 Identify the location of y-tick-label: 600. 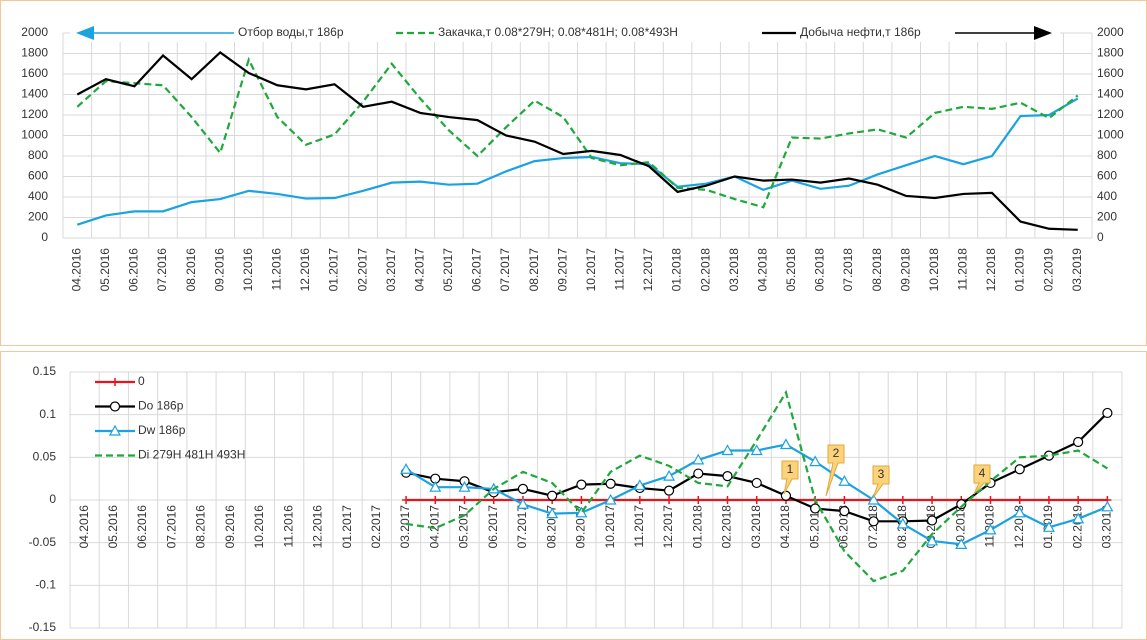
(38, 176).